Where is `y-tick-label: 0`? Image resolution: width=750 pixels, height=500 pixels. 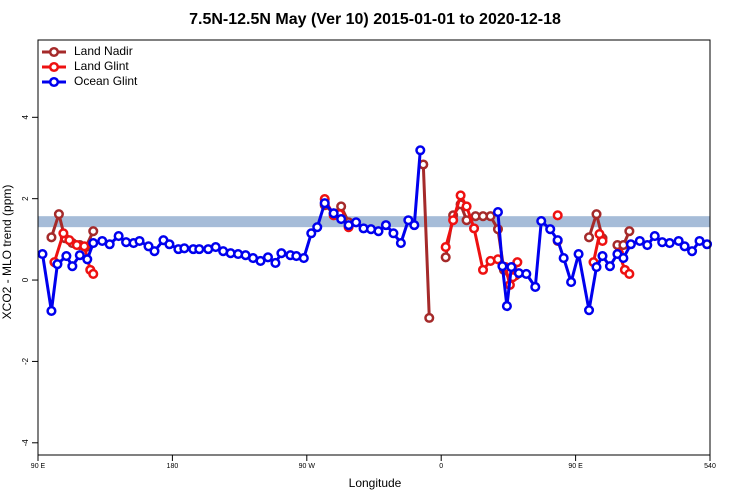 y-tick-label: 0 is located at coordinates (25, 279).